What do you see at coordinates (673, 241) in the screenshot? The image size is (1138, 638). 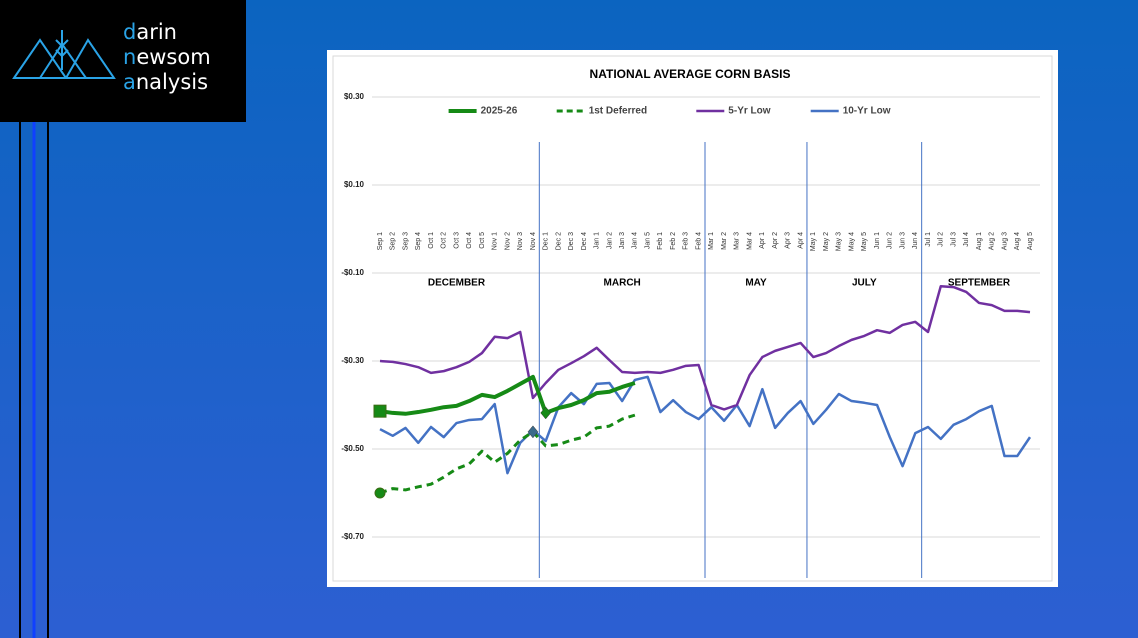 I see `x-tick-label: Feb 2` at bounding box center [673, 241].